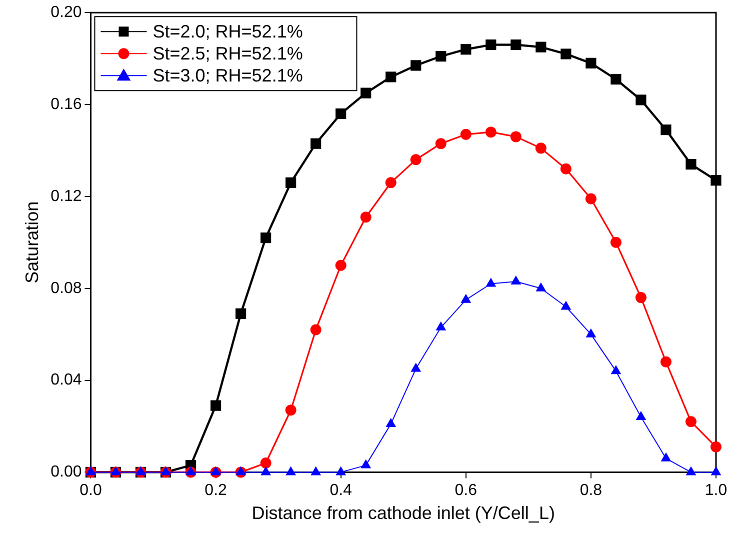  What do you see at coordinates (66, 104) in the screenshot?
I see `y-tick-label: 0.16` at bounding box center [66, 104].